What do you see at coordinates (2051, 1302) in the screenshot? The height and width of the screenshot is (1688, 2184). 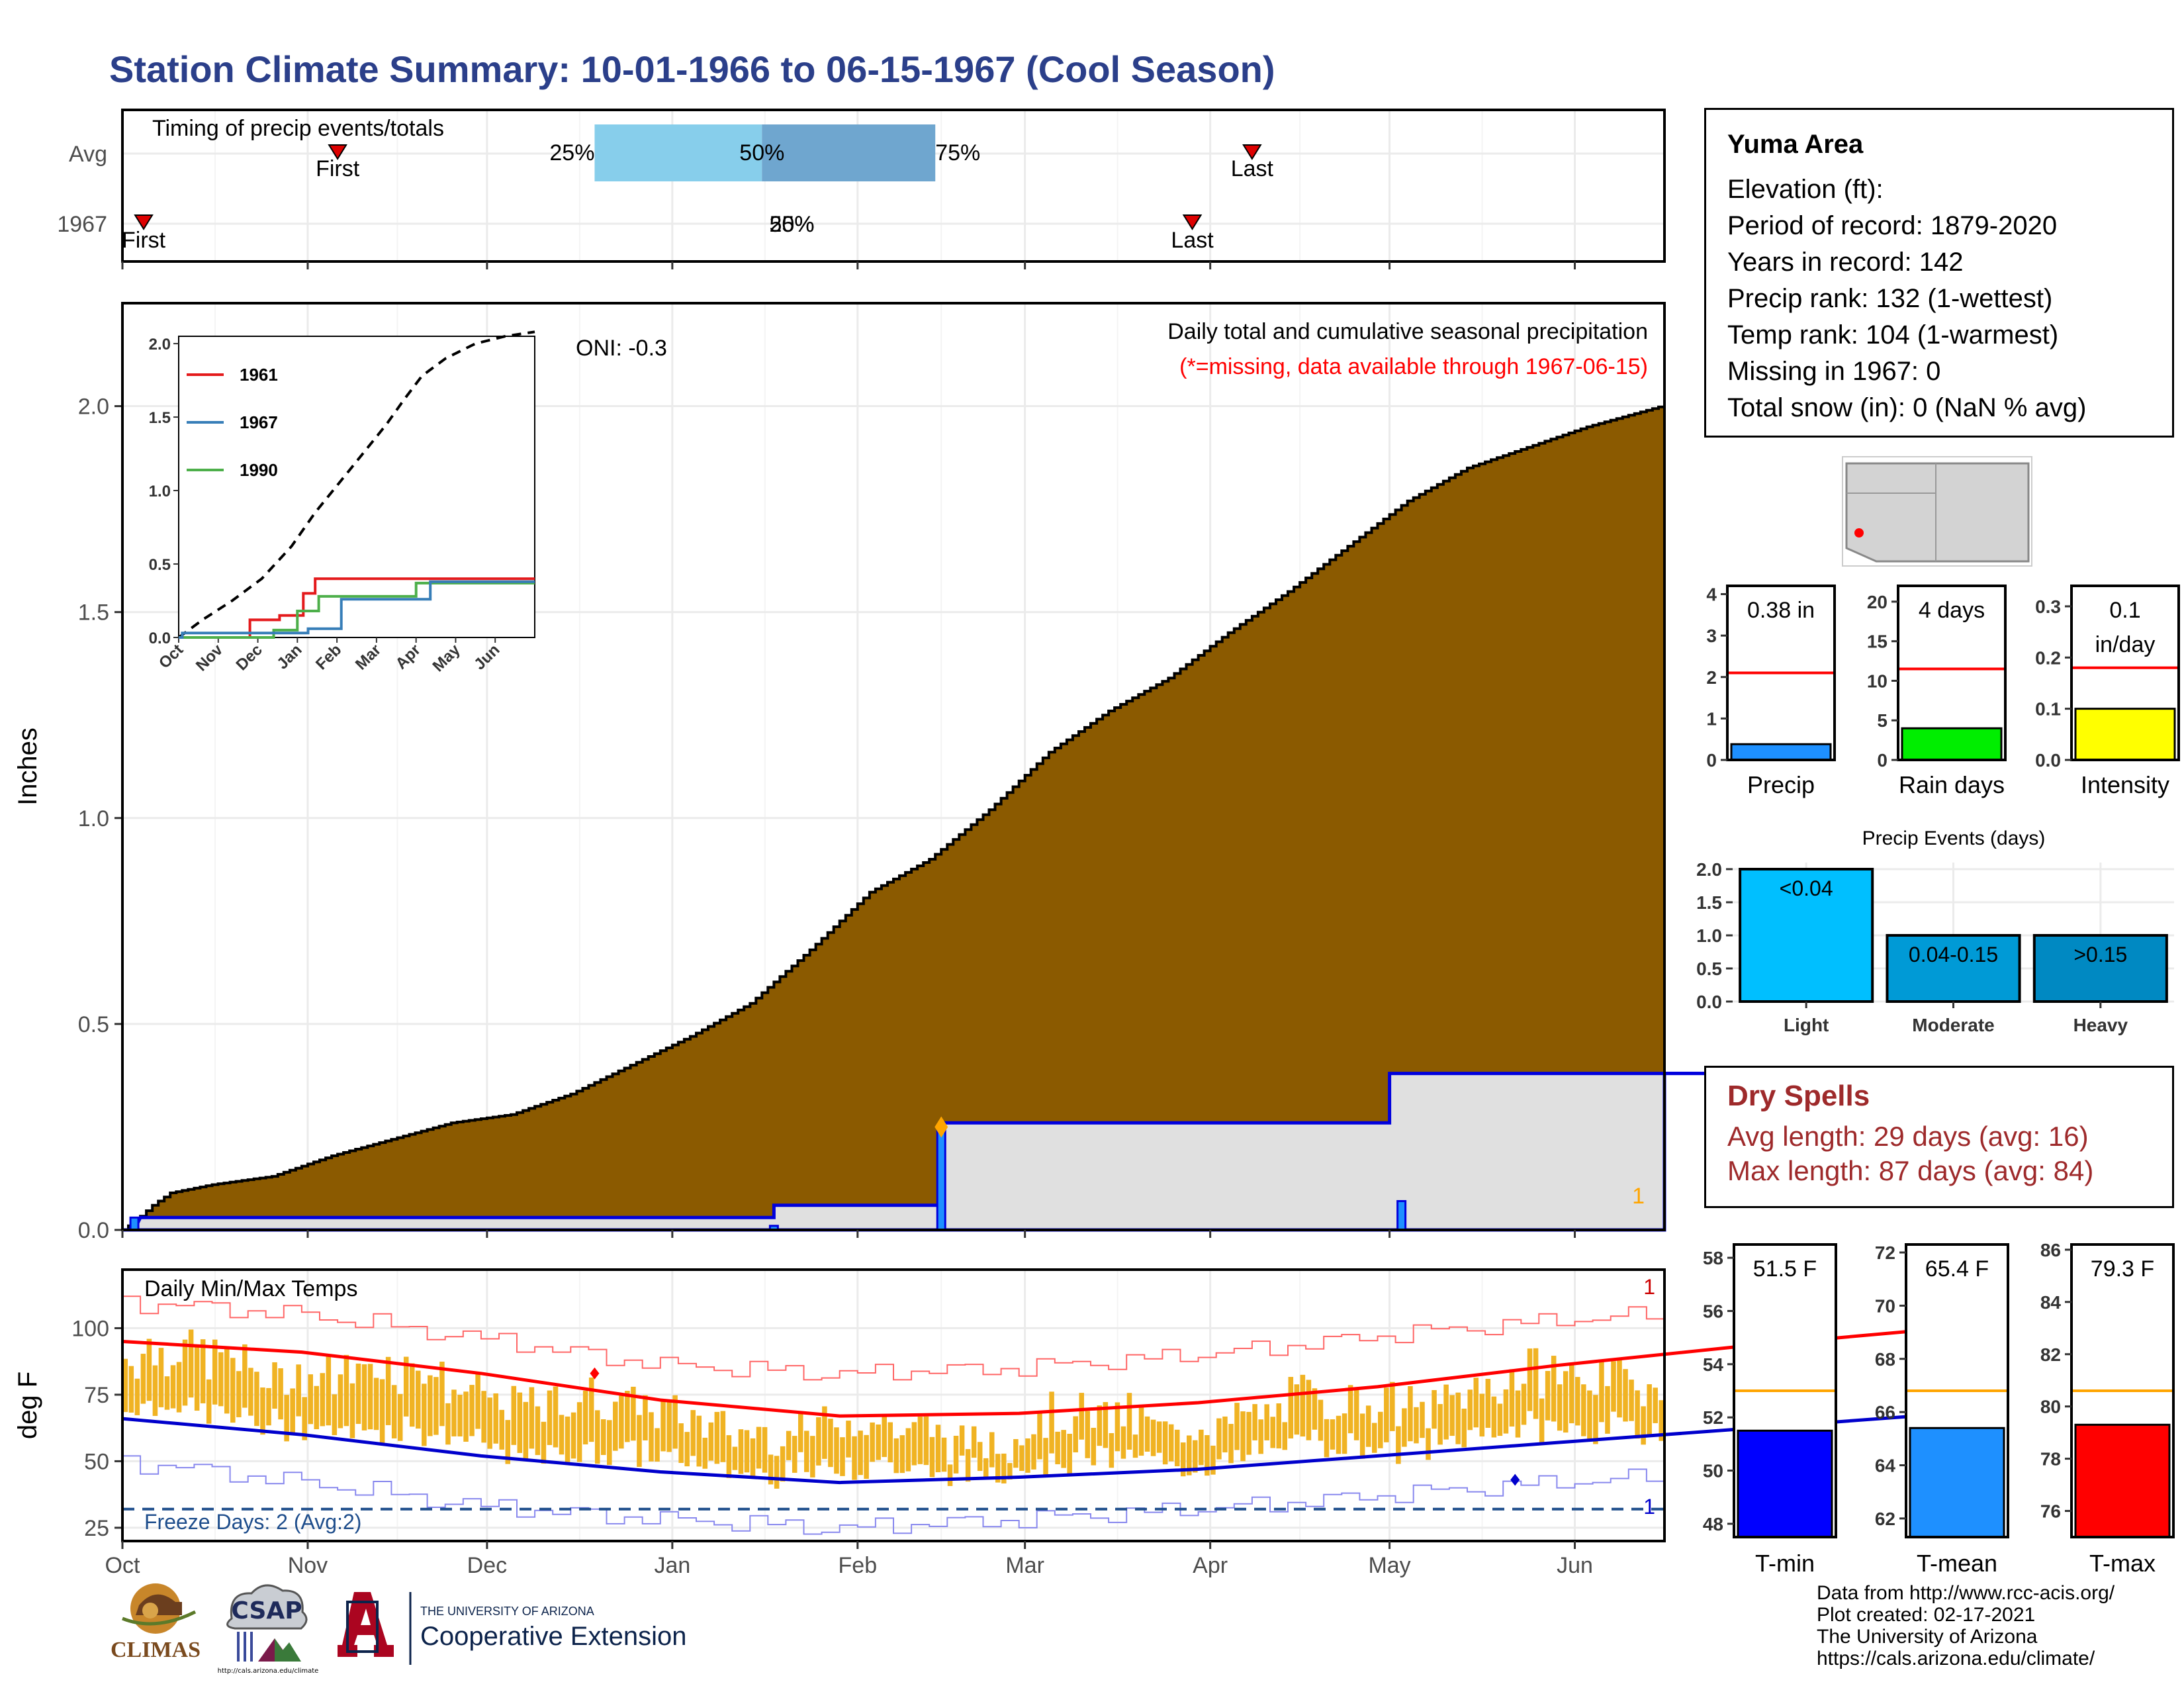 I see `ttot-ytick-label-2-4: 84` at bounding box center [2051, 1302].